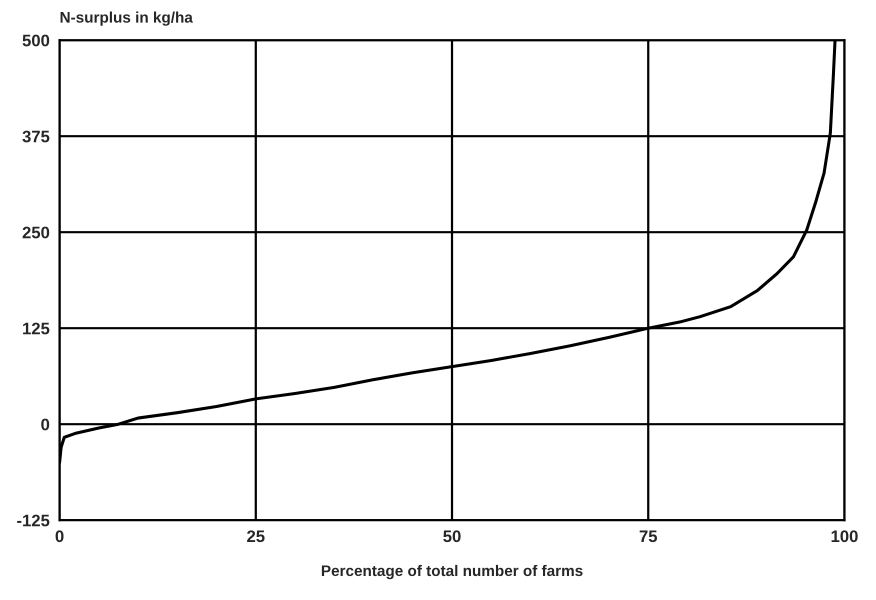 The width and height of the screenshot is (876, 600). I want to click on y-tick-label: -125, so click(33, 520).